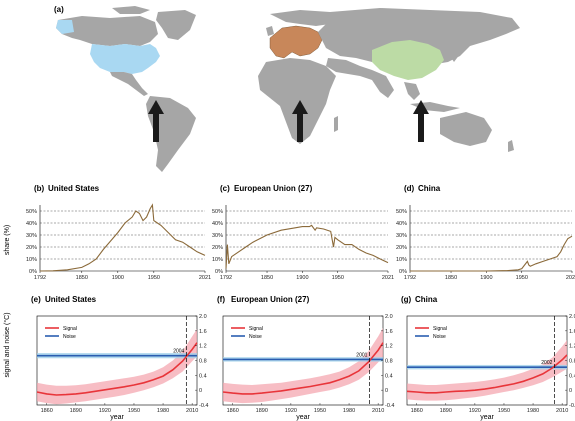 This screenshot has height=421, width=575. I want to click on panel-title-d: China, so click(429, 188).